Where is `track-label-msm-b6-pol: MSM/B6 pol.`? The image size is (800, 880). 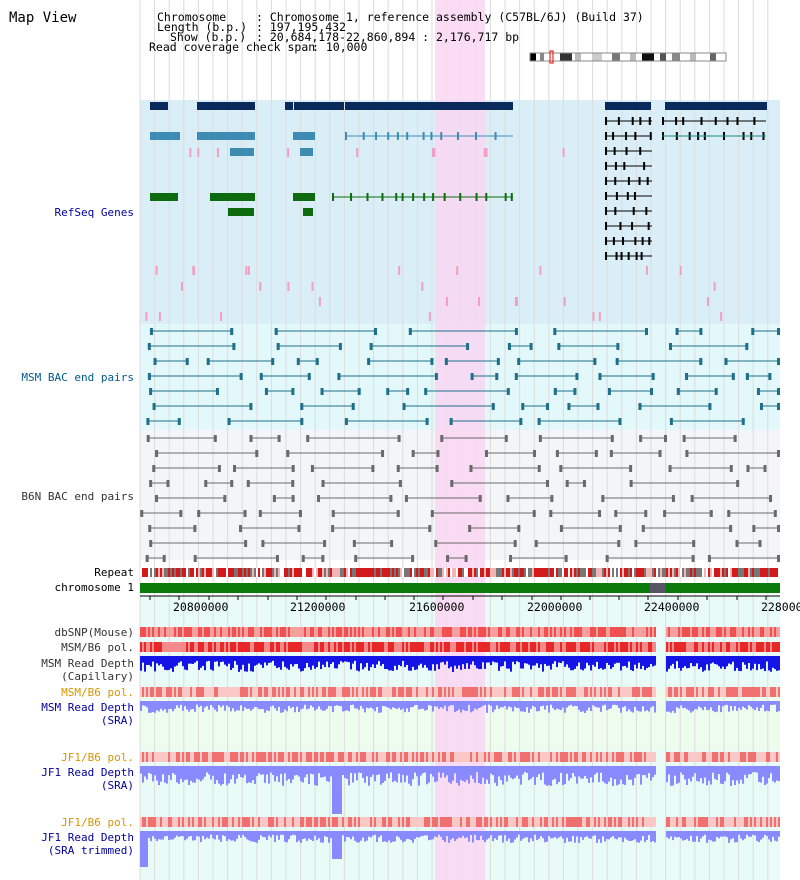
track-label-msm-b6-pol: MSM/B6 pol. is located at coordinates (97, 647).